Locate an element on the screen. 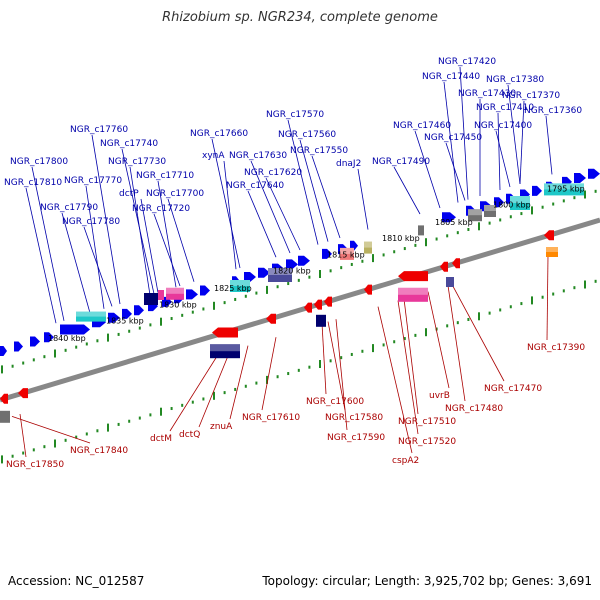 The height and width of the screenshot is (600, 600). gene-label-forward: NGR_c17720 is located at coordinates (161, 209).